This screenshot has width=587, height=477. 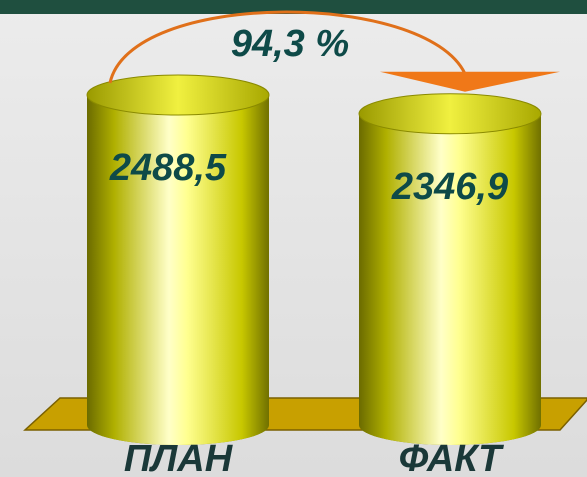 I want to click on ratio-annotation: 94,3 %, so click(x=290, y=44).